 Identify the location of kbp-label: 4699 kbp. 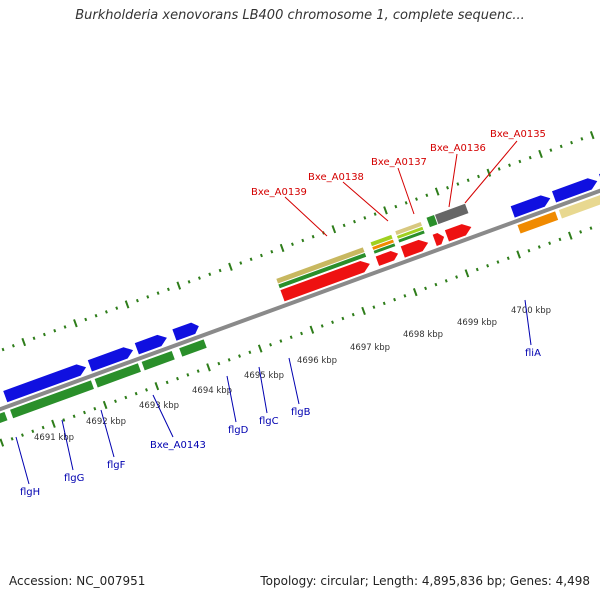
(477, 323).